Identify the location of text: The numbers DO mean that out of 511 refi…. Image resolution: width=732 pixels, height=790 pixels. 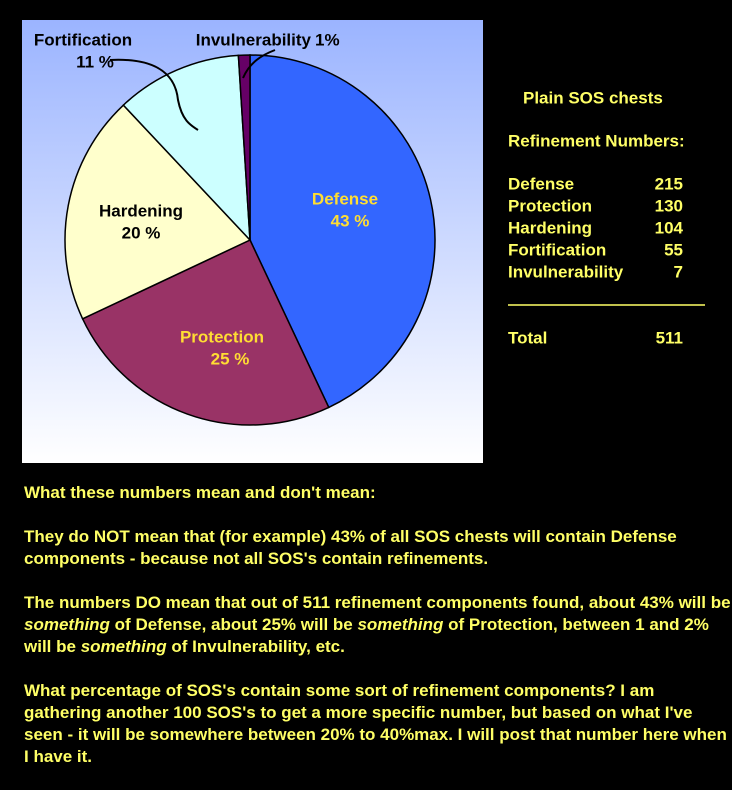
(377, 602).